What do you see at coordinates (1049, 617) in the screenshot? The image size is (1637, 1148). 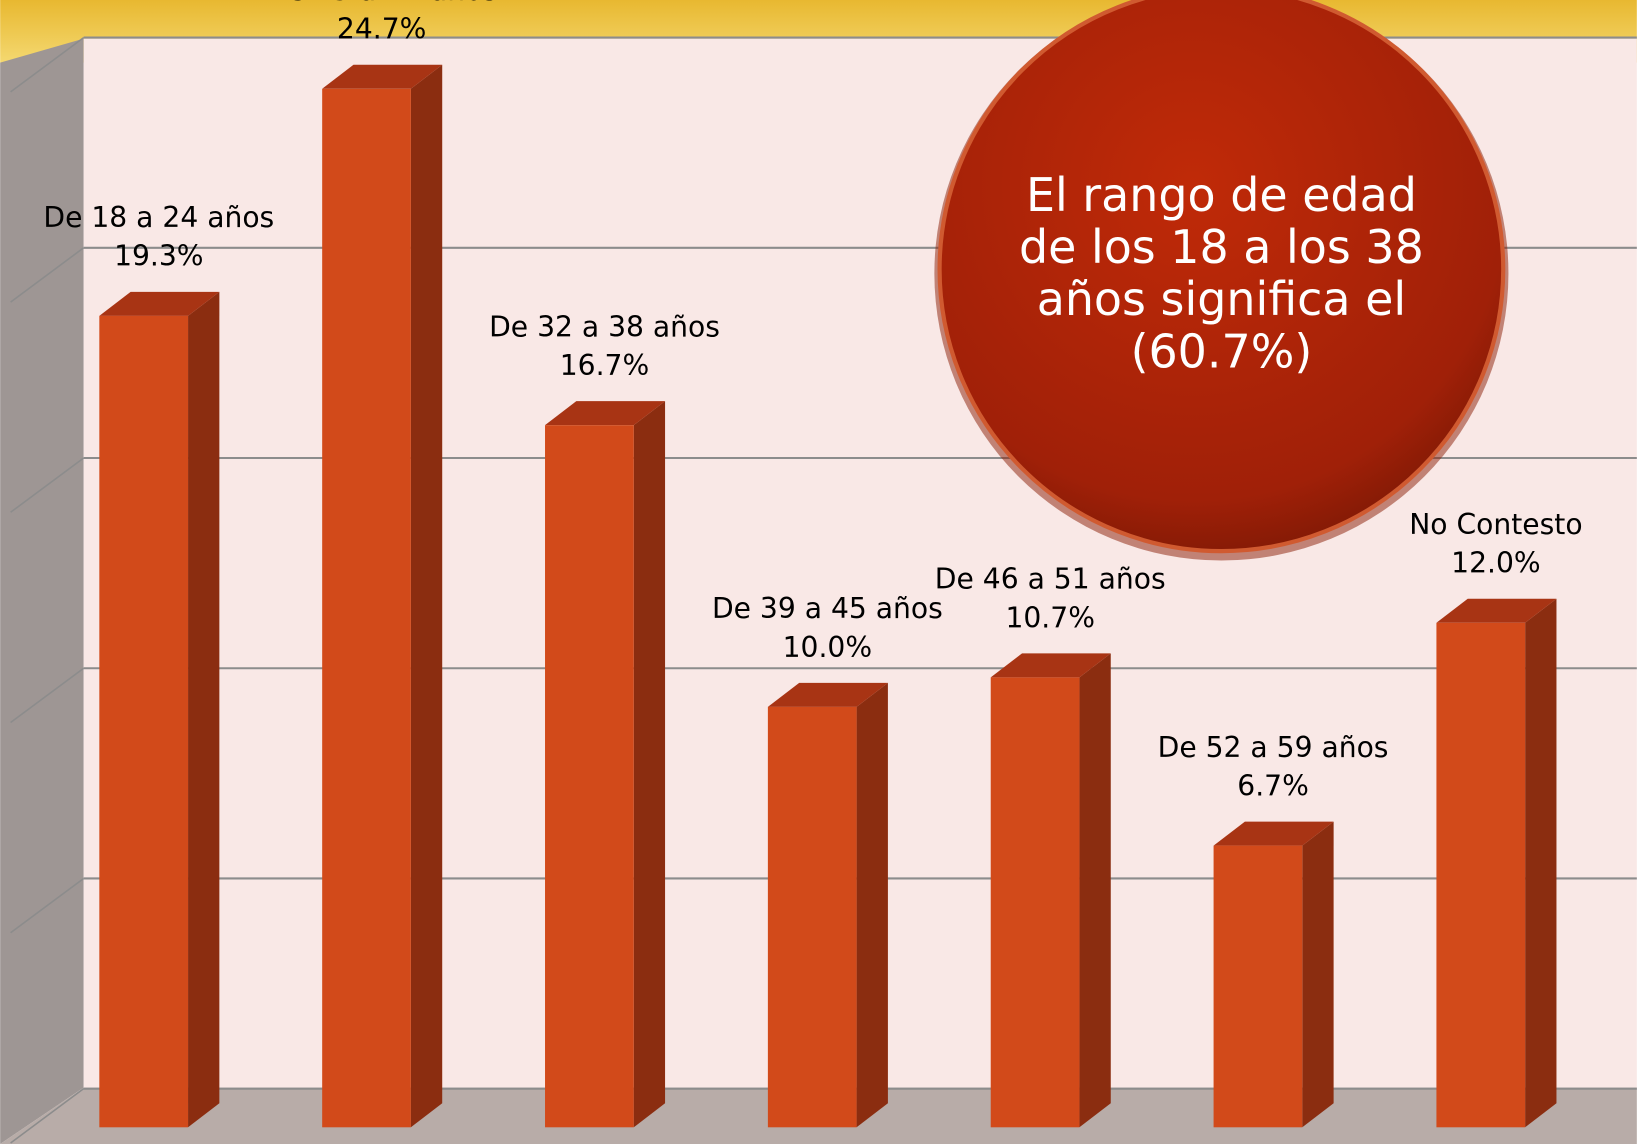 I see `value-label: 10.7%` at bounding box center [1049, 617].